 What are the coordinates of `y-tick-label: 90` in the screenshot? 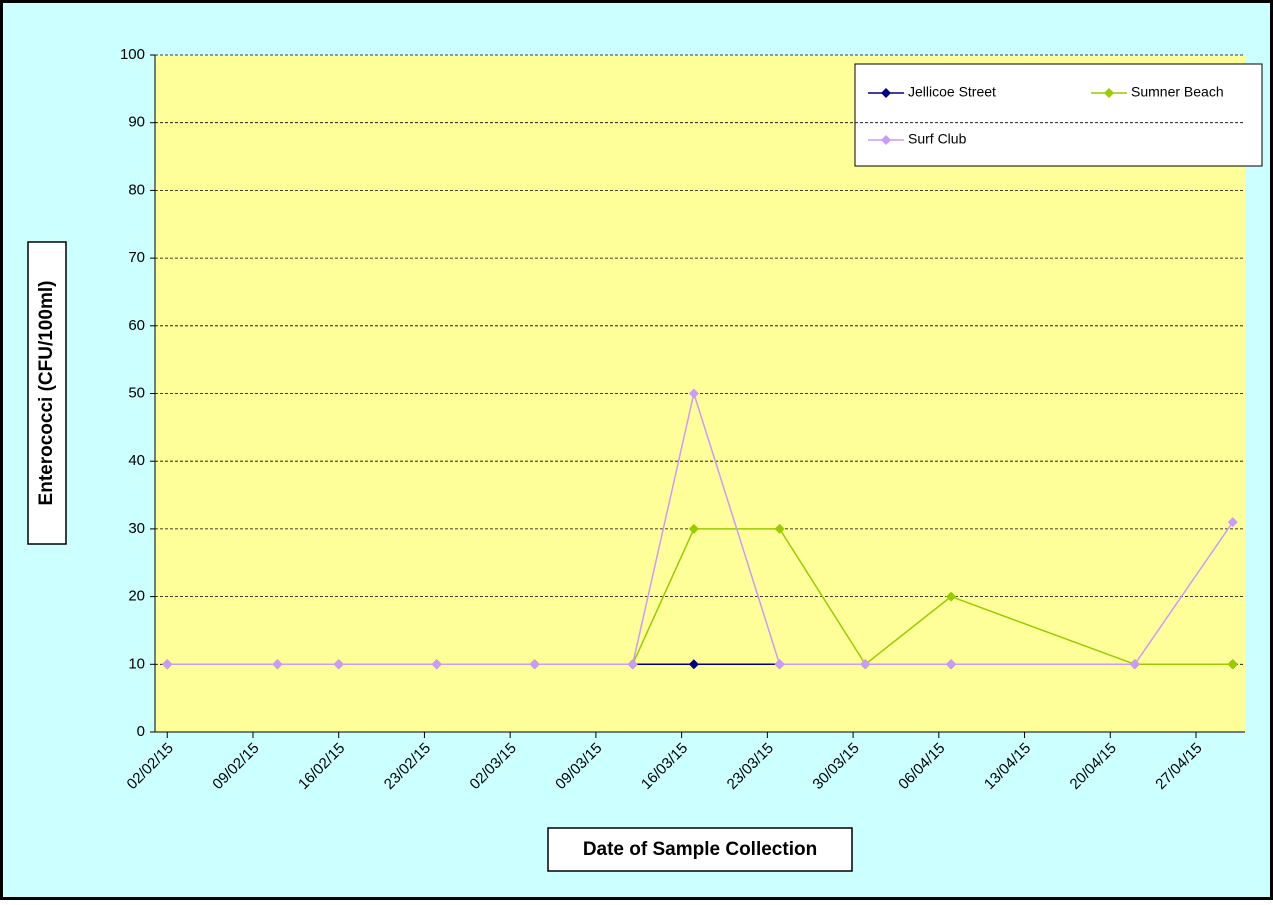 It's located at (136, 122).